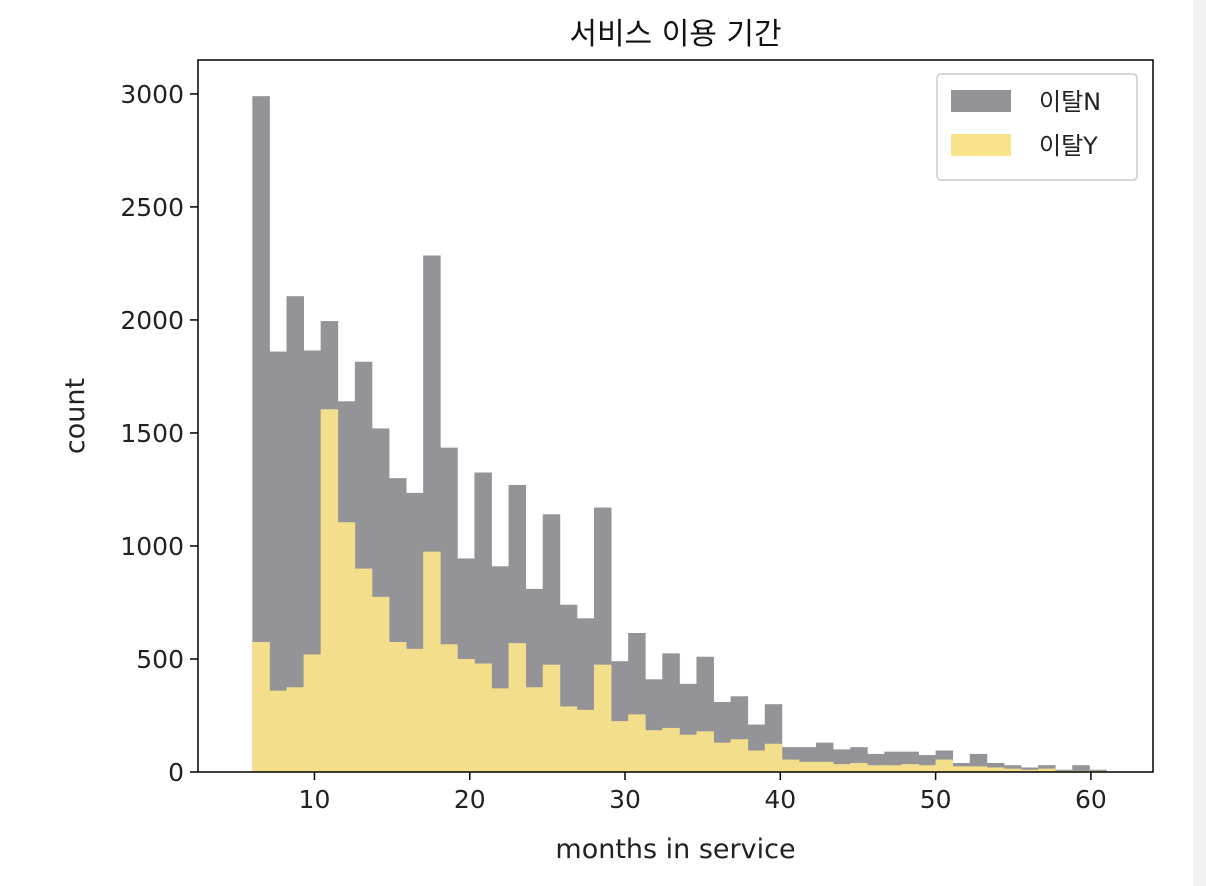 The image size is (1206, 886). I want to click on legend-label-churn-n: 이탈N, so click(1070, 102).